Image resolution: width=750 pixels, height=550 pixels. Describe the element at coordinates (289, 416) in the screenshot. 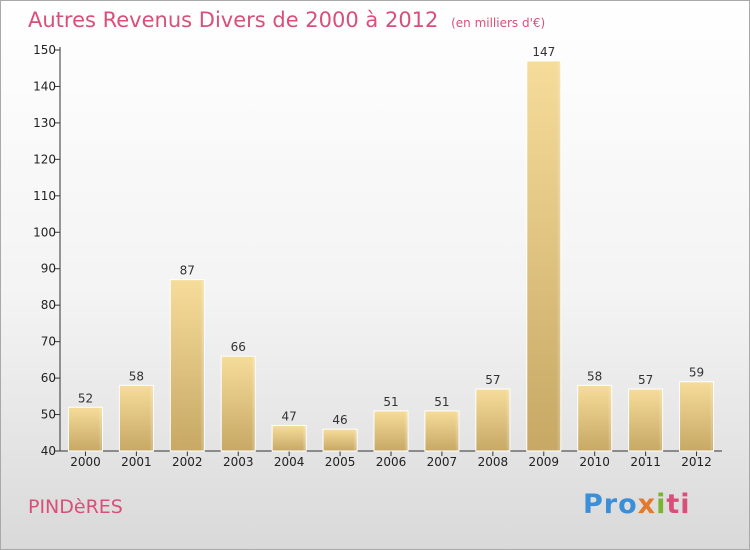

I see `data-label: 47` at that location.